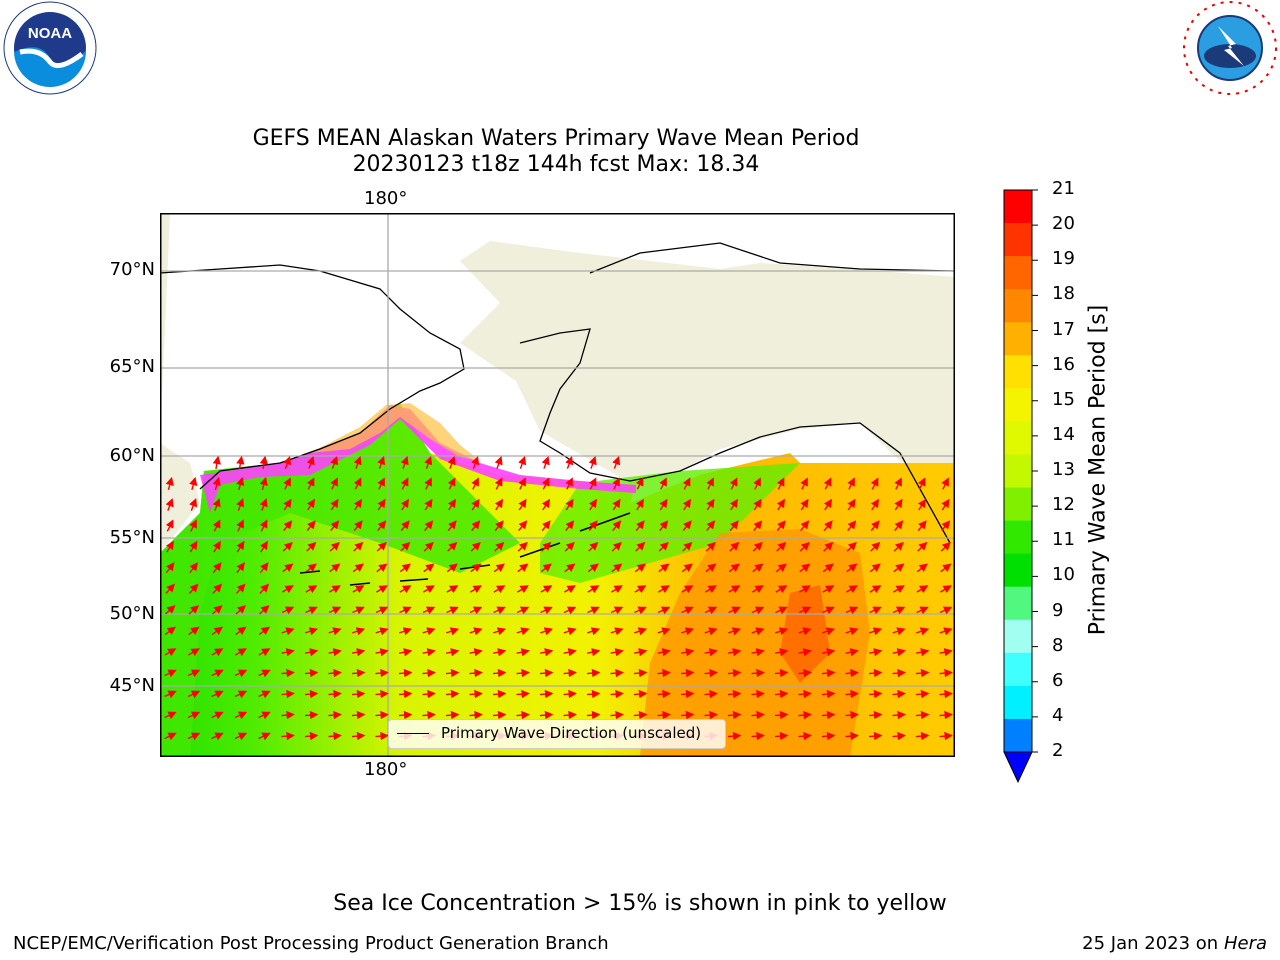 Image resolution: width=1280 pixels, height=960 pixels. What do you see at coordinates (1063, 505) in the screenshot?
I see `colorbar-tick-label: 12` at bounding box center [1063, 505].